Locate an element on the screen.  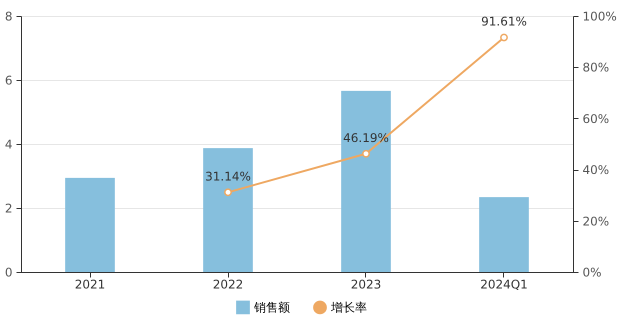
legend-label: 增长率 is located at coordinates (348, 307).